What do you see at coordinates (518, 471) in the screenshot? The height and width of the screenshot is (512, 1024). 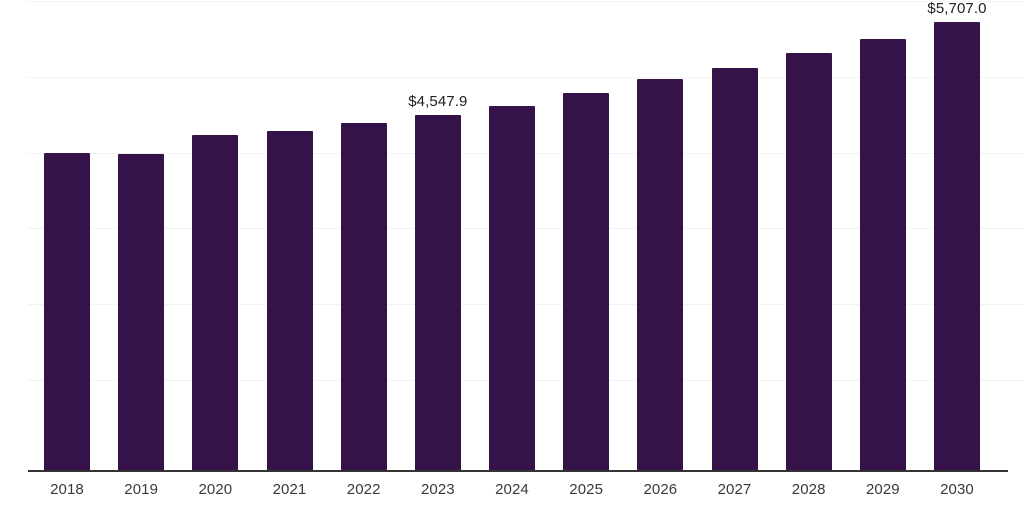 I see `x-axis-line` at bounding box center [518, 471].